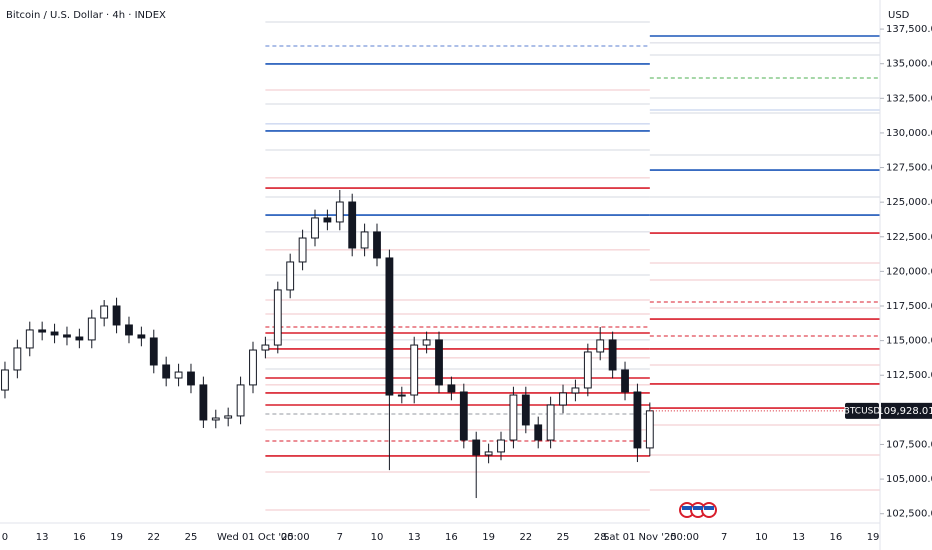 The height and width of the screenshot is (550, 932). I want to click on y-tick-label: 112,500.00, so click(909, 375).